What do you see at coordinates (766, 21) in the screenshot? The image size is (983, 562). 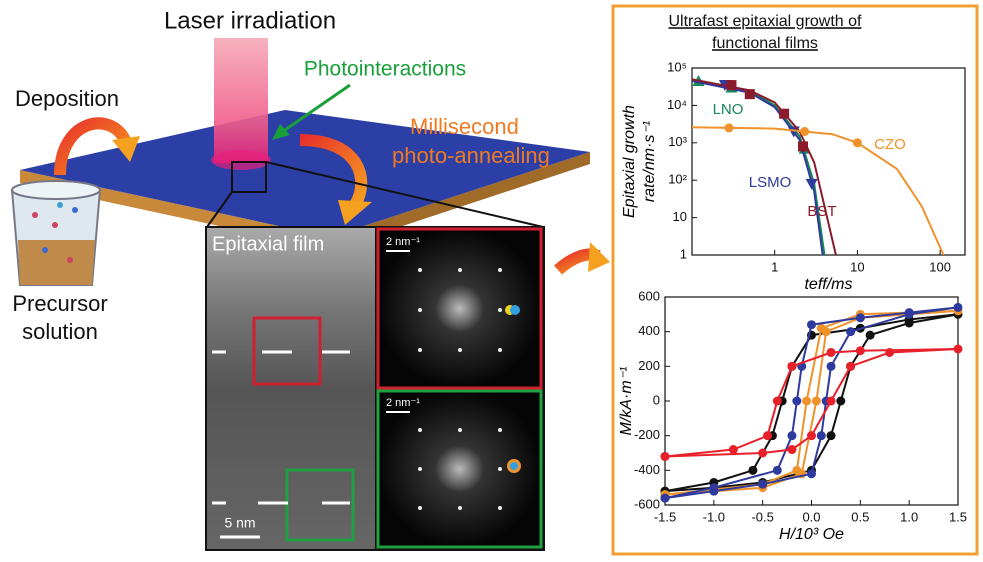 I see `panel-title: Ultrafast epitaxial growth of` at bounding box center [766, 21].